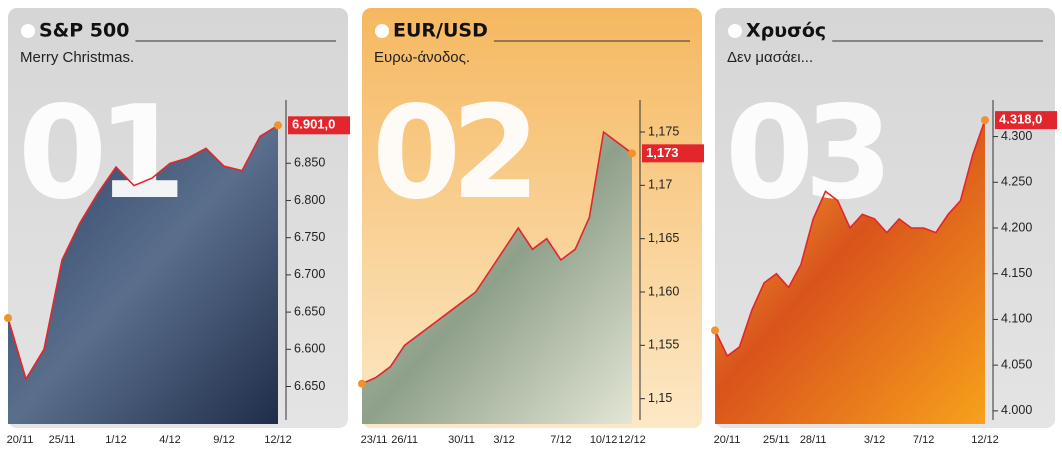 This screenshot has height=458, width=1062. Describe the element at coordinates (1016, 182) in the screenshot. I see `y-tick-label: 4.250` at that location.